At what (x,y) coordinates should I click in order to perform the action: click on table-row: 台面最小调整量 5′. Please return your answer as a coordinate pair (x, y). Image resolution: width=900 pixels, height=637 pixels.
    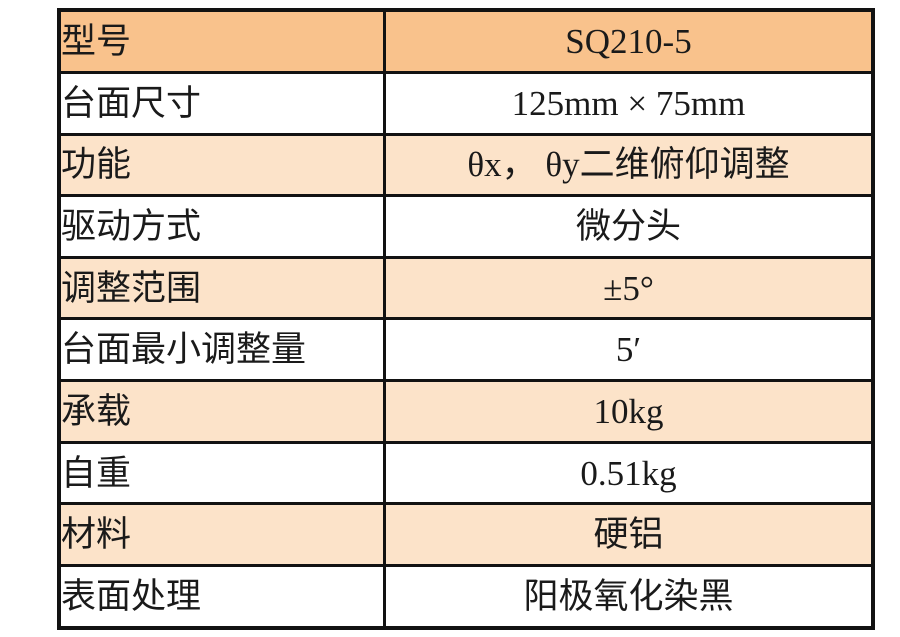
    Looking at the image, I should click on (466, 350).